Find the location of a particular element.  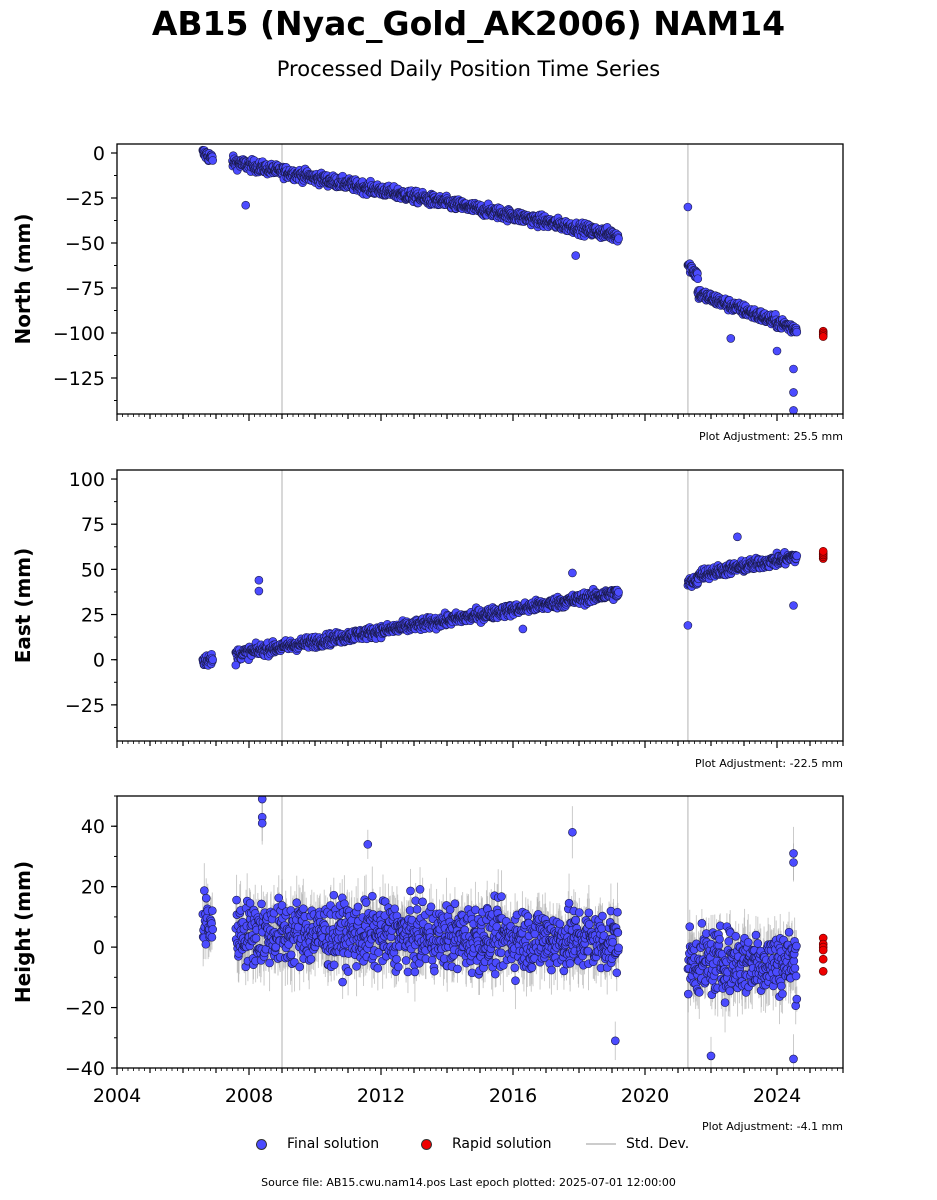

y-axis-label: East (mm) is located at coordinates (23, 606).